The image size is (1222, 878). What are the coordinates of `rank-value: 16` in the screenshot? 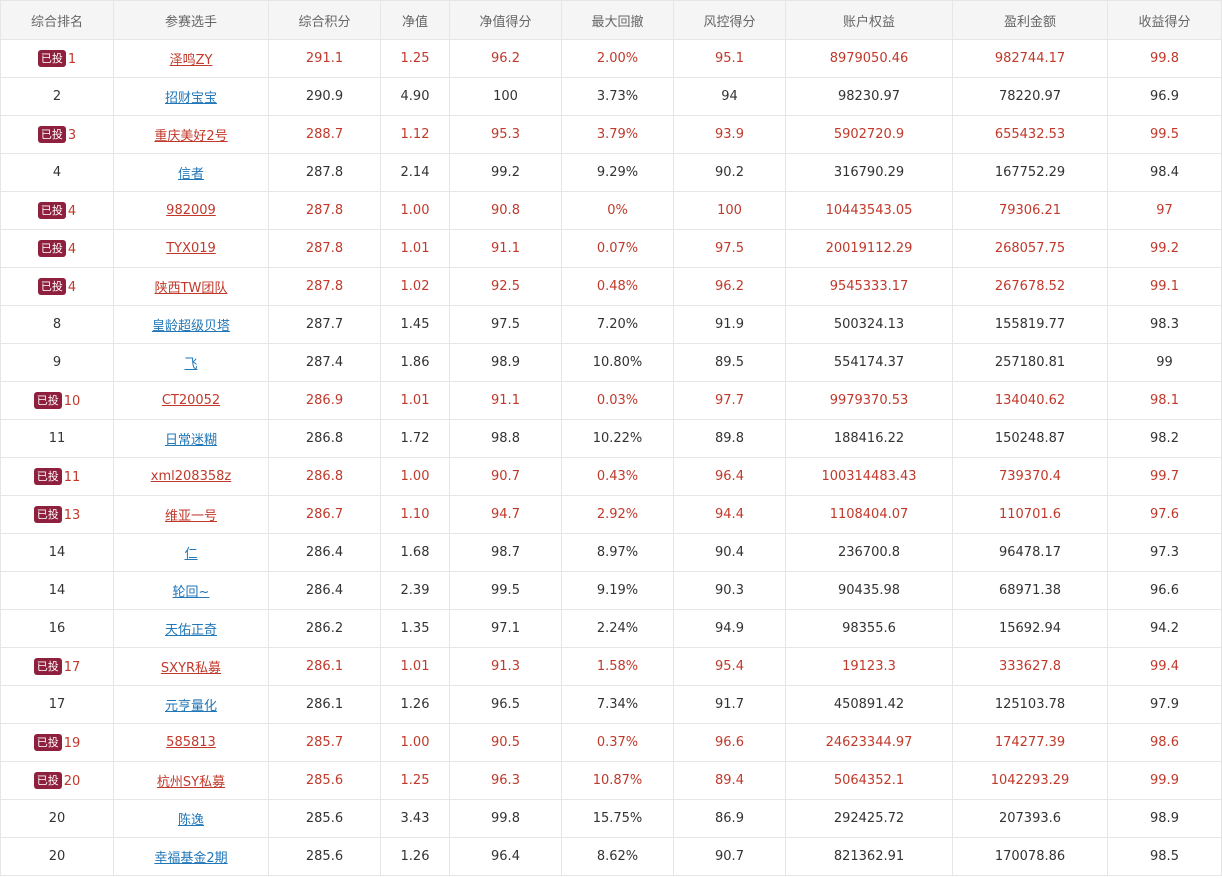 It's located at (57, 628).